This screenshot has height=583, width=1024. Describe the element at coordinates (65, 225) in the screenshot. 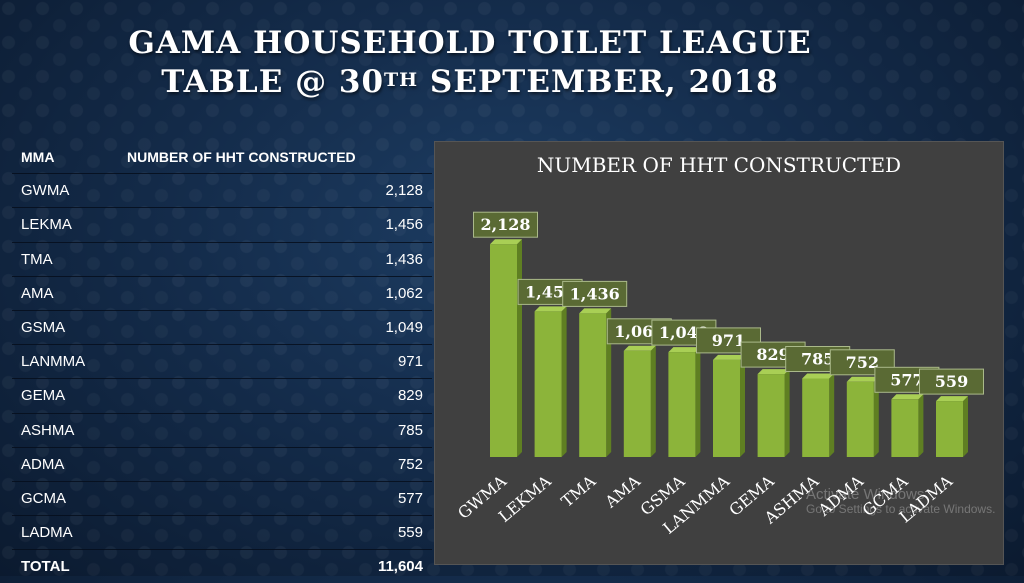

I see `row-mma: LEKMA` at that location.